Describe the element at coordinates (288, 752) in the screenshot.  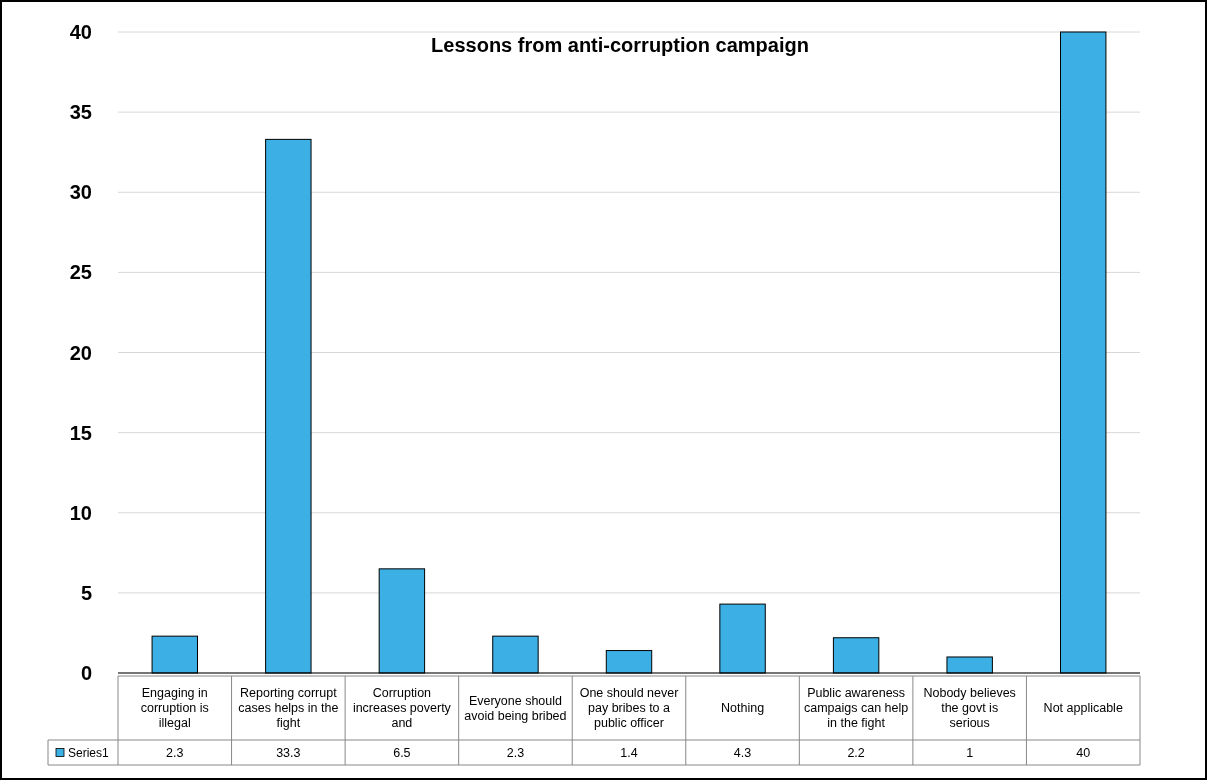
I see `data-label: 33.3` at that location.